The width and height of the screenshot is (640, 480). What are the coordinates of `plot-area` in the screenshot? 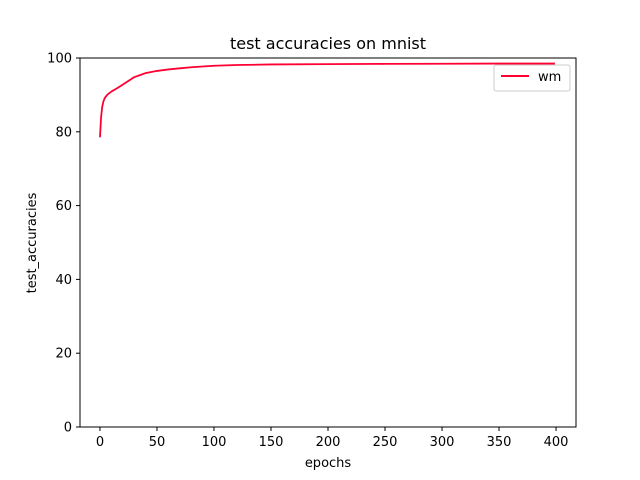 It's located at (327, 100).